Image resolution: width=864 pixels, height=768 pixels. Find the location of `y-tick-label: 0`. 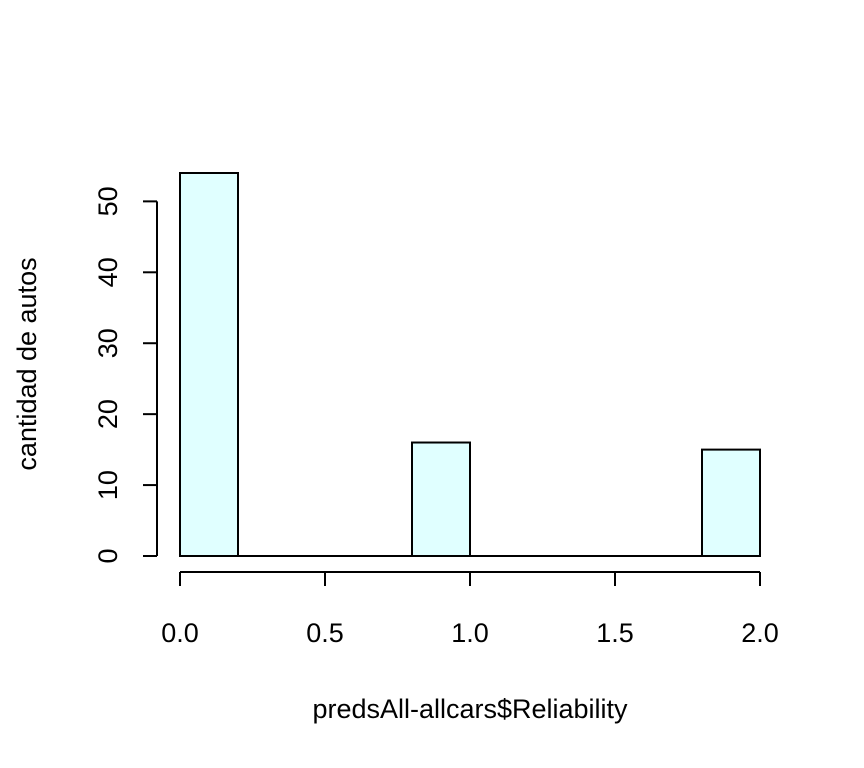

y-tick-label: 0 is located at coordinates (108, 555).